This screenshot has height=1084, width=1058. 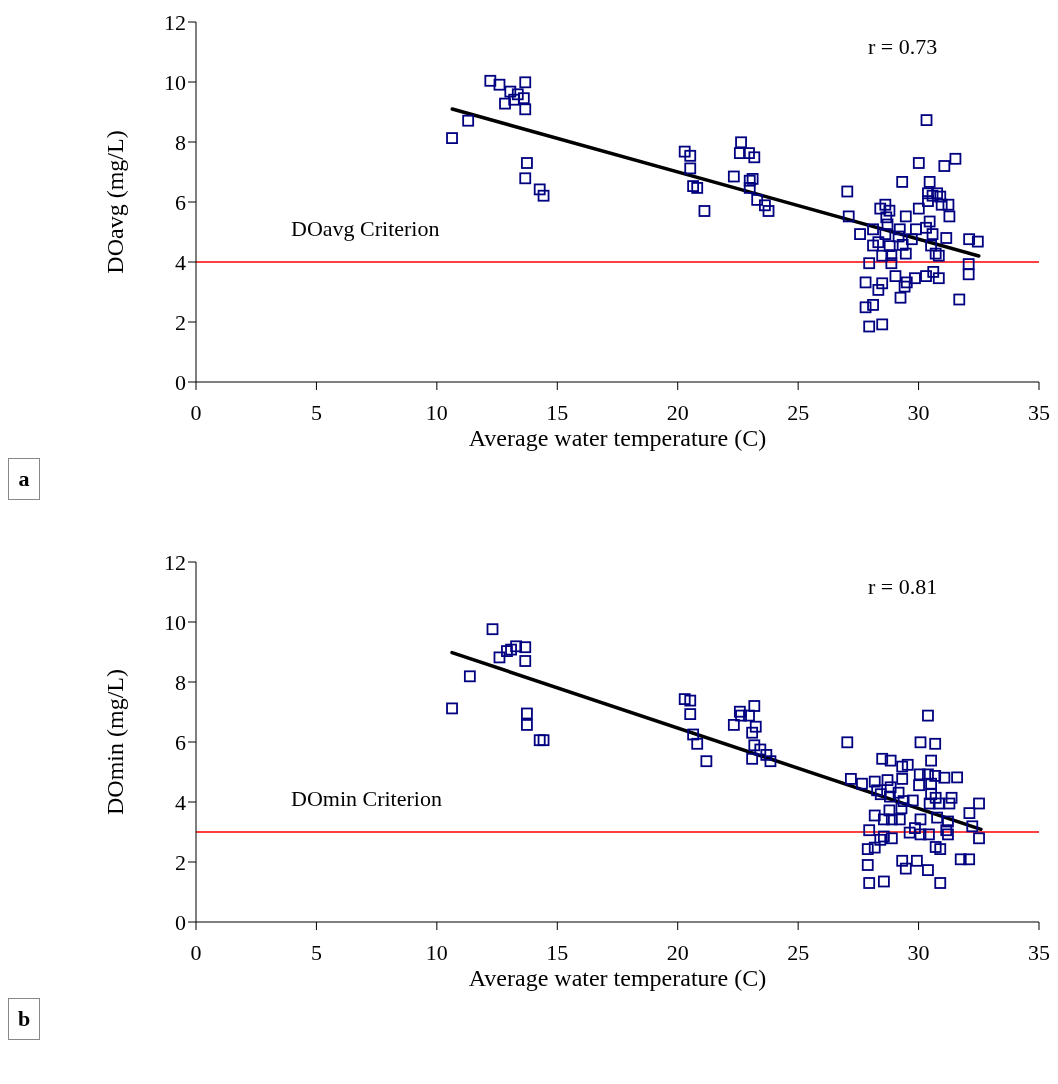 I want to click on y-axis-title: DOmin (mg/L), so click(x=114, y=742).